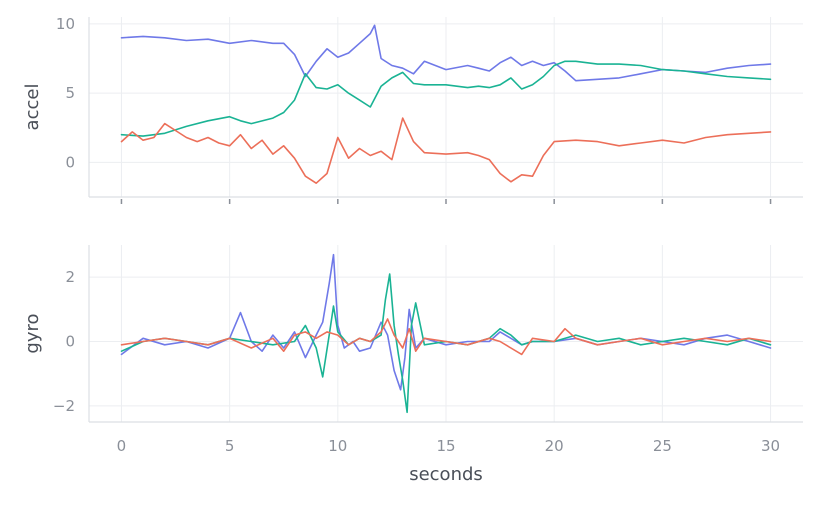 This screenshot has width=822, height=505. I want to click on gyro-x-tick-label: 5, so click(230, 446).